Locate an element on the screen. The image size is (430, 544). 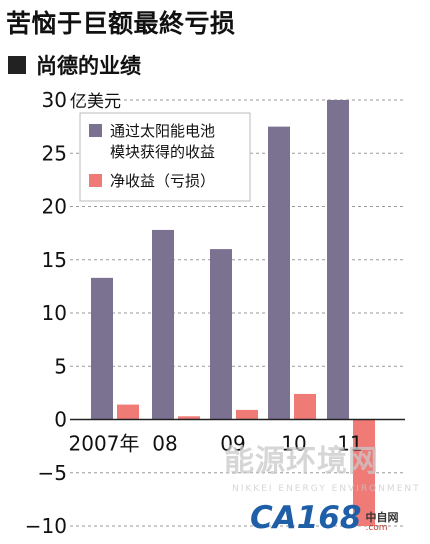
y-tick-label: 10 is located at coordinates (54, 313).